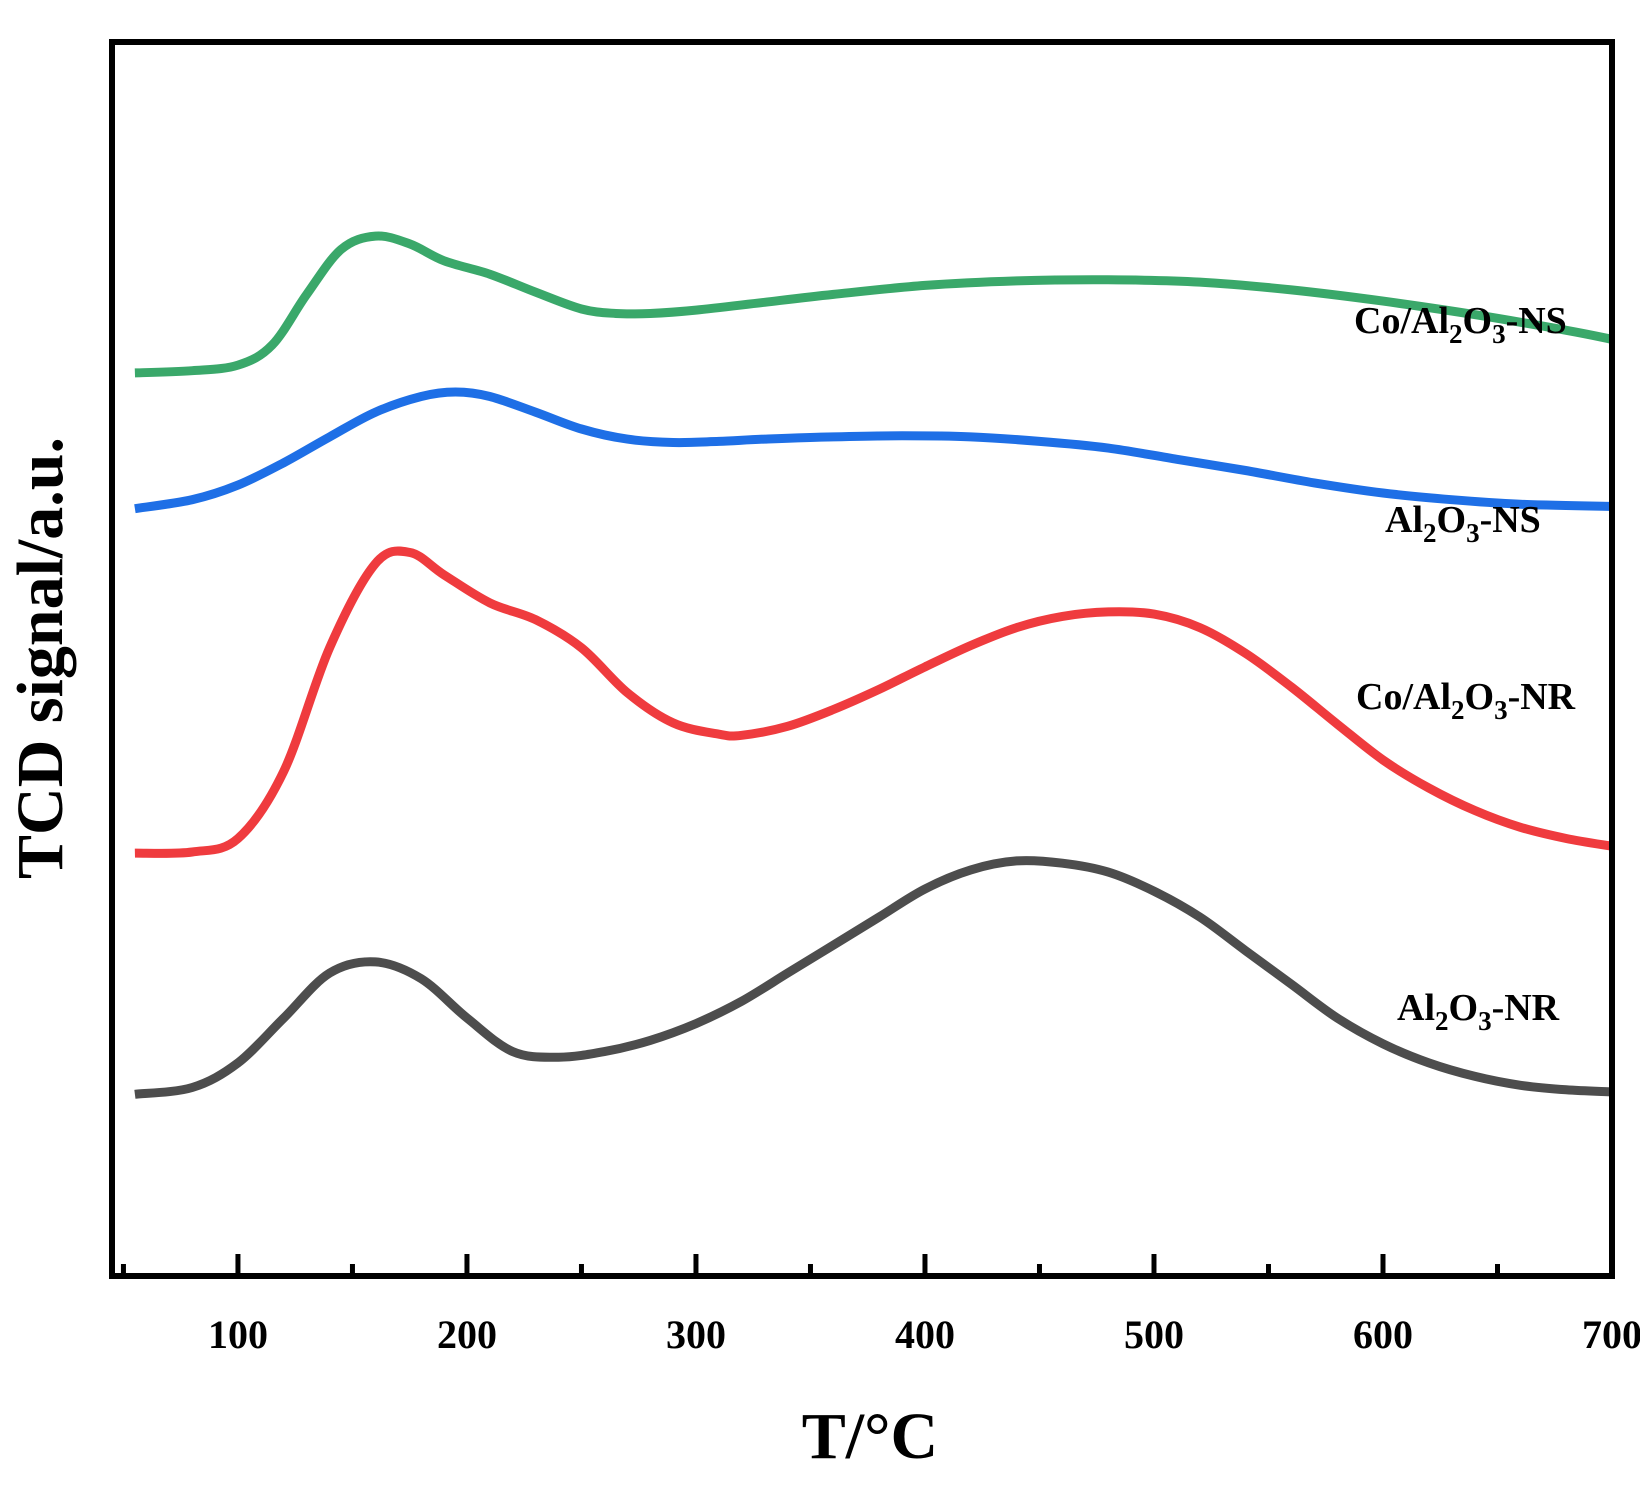  Describe the element at coordinates (467, 1334) in the screenshot. I see `x-tick-label: 200` at that location.